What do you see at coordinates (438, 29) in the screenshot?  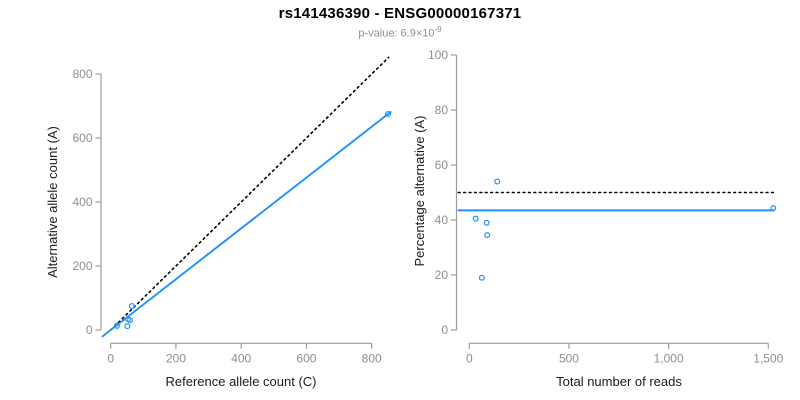 I see `pvalue-exponent: -9` at bounding box center [438, 29].